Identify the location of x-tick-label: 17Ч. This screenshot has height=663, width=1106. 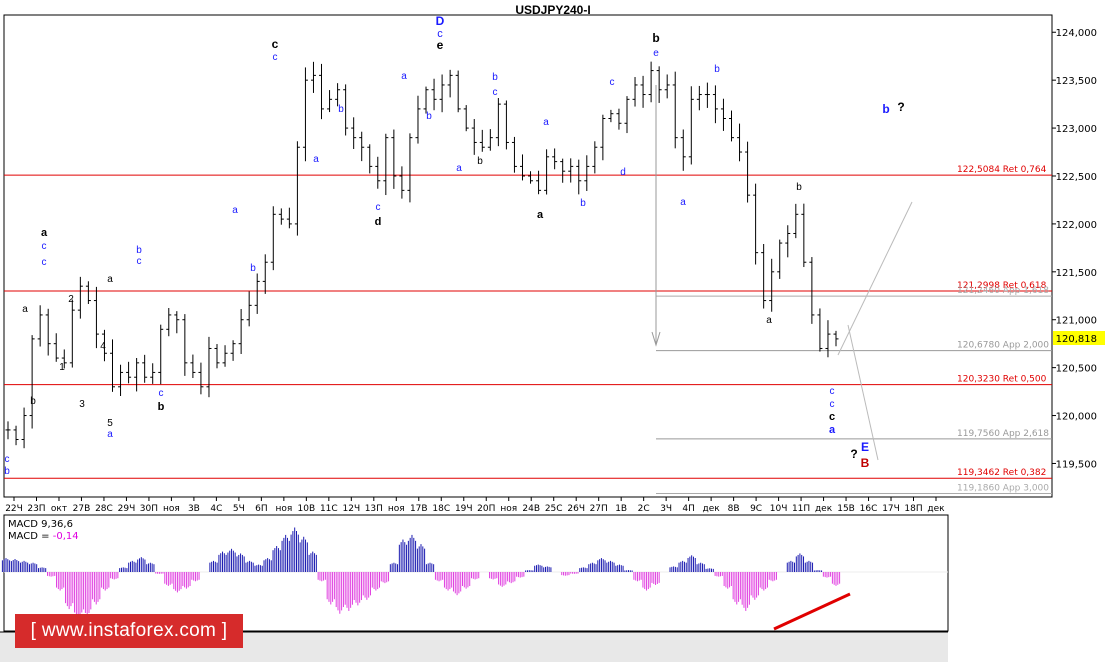
(891, 509).